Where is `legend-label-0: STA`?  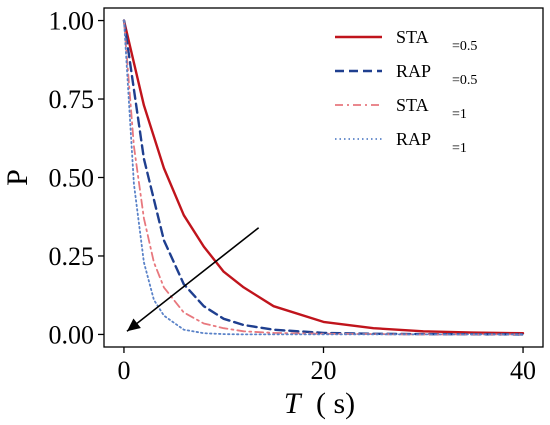
legend-label-0: STA is located at coordinates (412, 37).